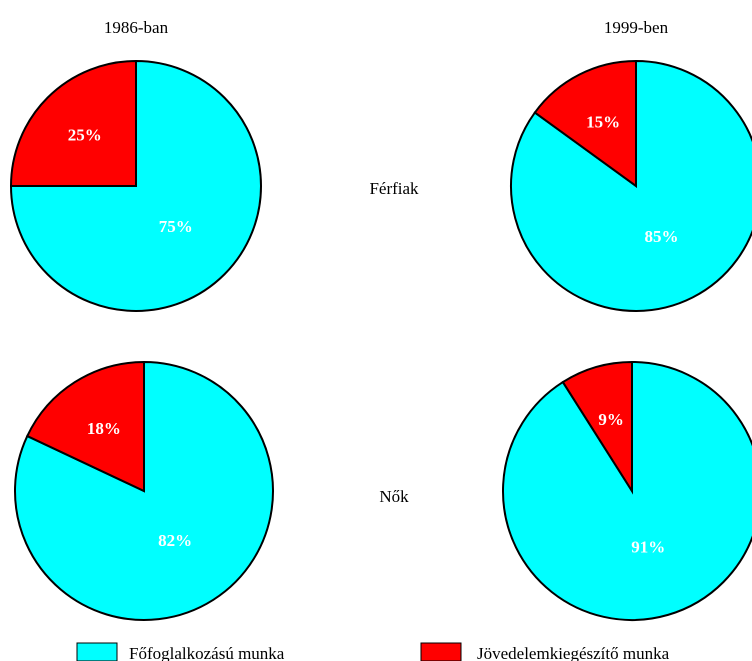 The image size is (752, 661). What do you see at coordinates (85, 426) in the screenshot?
I see `pie-slice-nok-1986-ban-jovedelemkiegeszito` at bounding box center [85, 426].